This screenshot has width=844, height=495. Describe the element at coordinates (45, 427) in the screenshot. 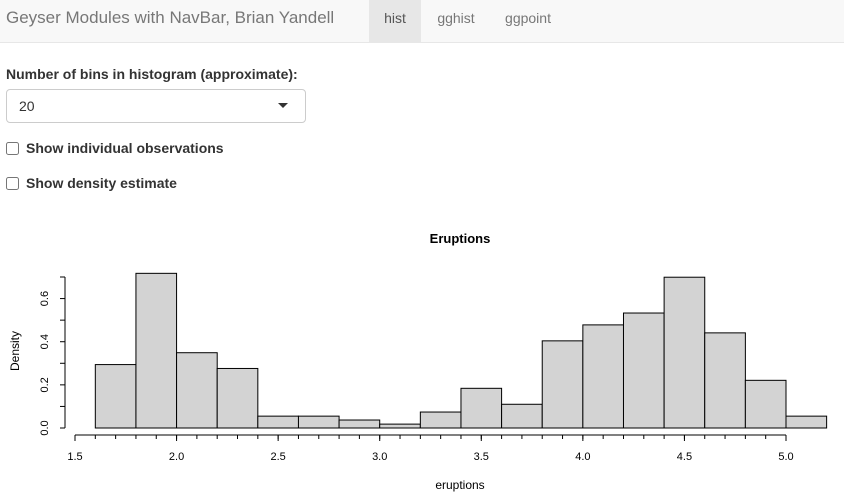

I see `y-tick-label: 0.0` at that location.